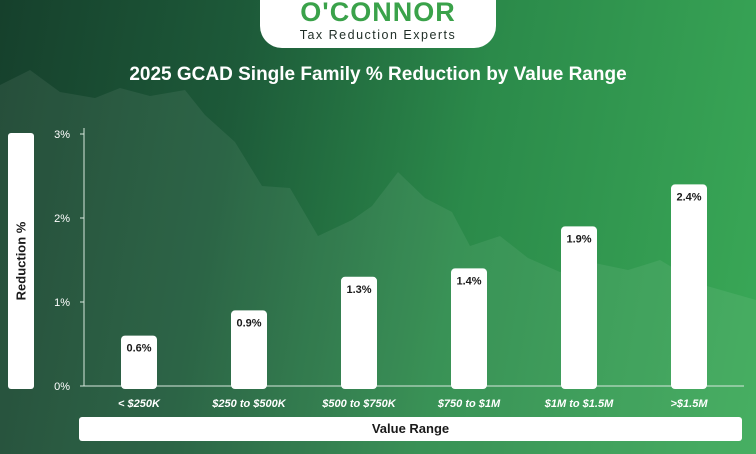 The height and width of the screenshot is (454, 756). Describe the element at coordinates (248, 404) in the screenshot. I see `x-tick-label: $250 to $500K` at that location.